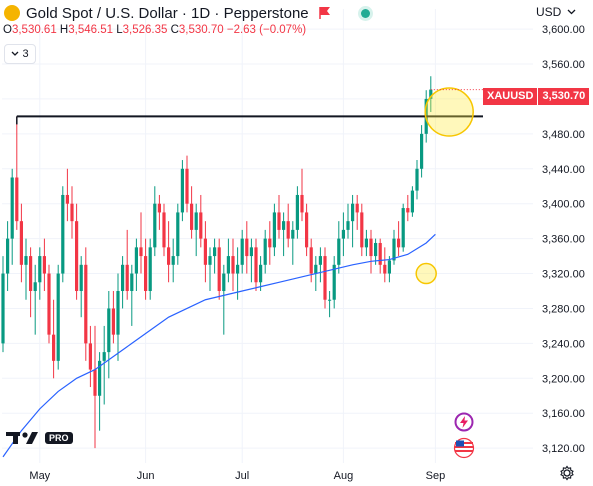 This screenshot has height=486, width=593. What do you see at coordinates (563, 135) in the screenshot?
I see `y-tick-label: 3,480.00` at bounding box center [563, 135].